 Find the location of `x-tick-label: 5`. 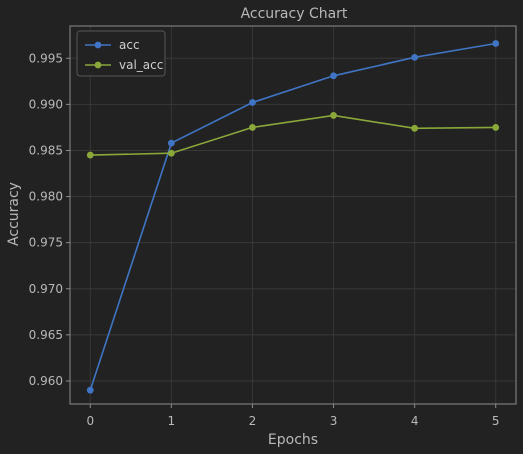

x-tick-label: 5 is located at coordinates (496, 421).